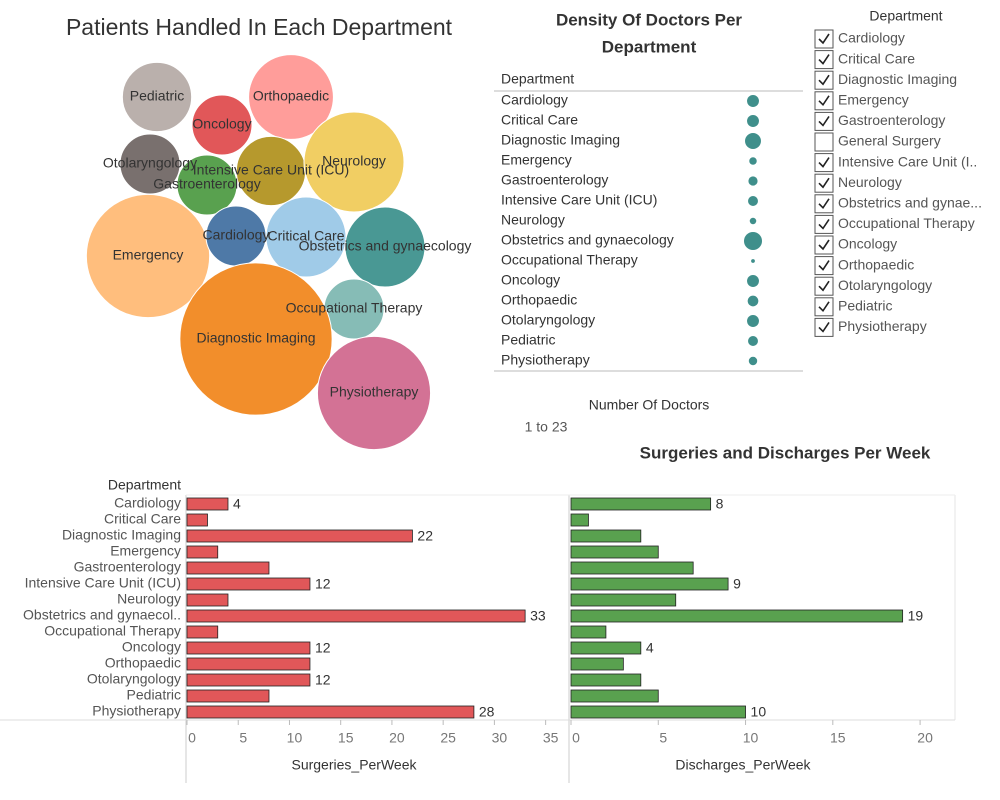 The height and width of the screenshot is (800, 1000). I want to click on x-tick-label: 10, so click(751, 738).